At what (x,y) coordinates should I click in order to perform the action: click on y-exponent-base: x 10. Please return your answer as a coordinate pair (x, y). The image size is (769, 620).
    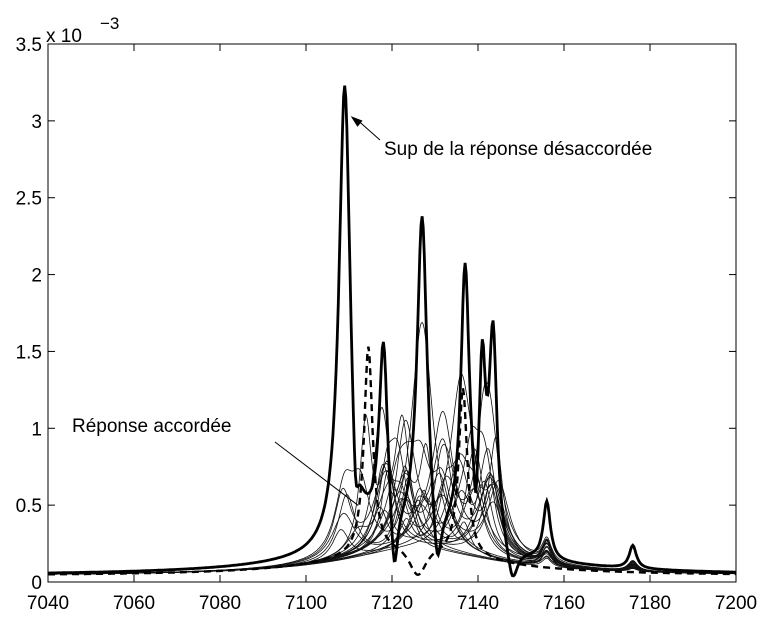
    Looking at the image, I should click on (64, 36).